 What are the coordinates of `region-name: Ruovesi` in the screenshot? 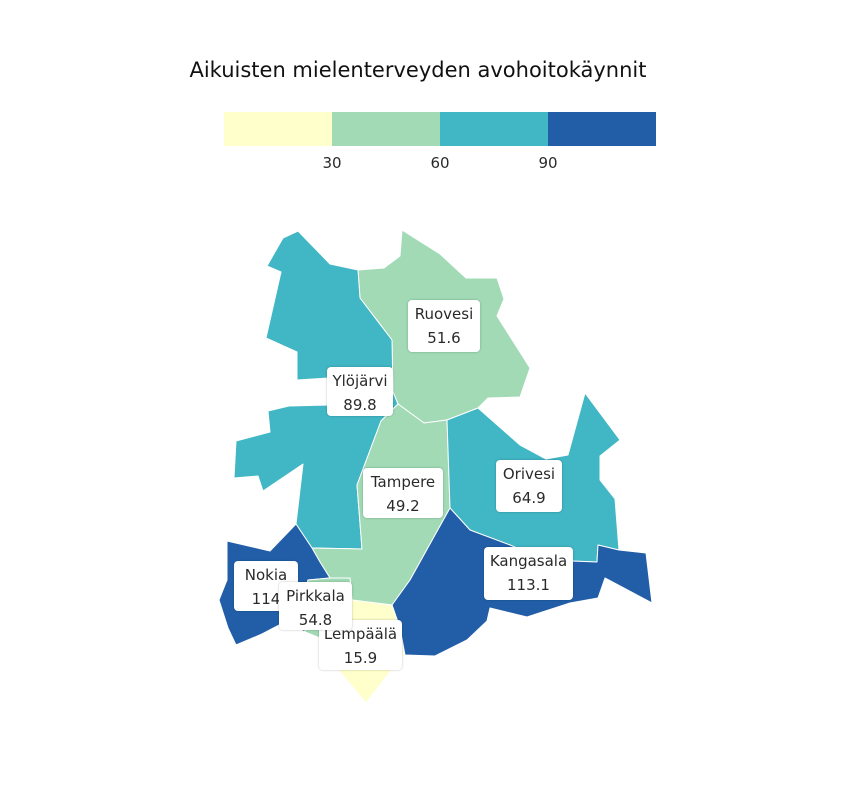 It's located at (444, 314).